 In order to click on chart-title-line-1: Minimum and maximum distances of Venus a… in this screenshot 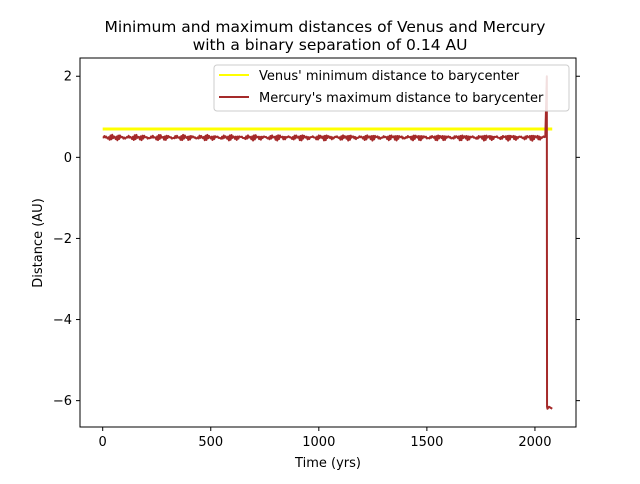, I will do `click(325, 27)`.